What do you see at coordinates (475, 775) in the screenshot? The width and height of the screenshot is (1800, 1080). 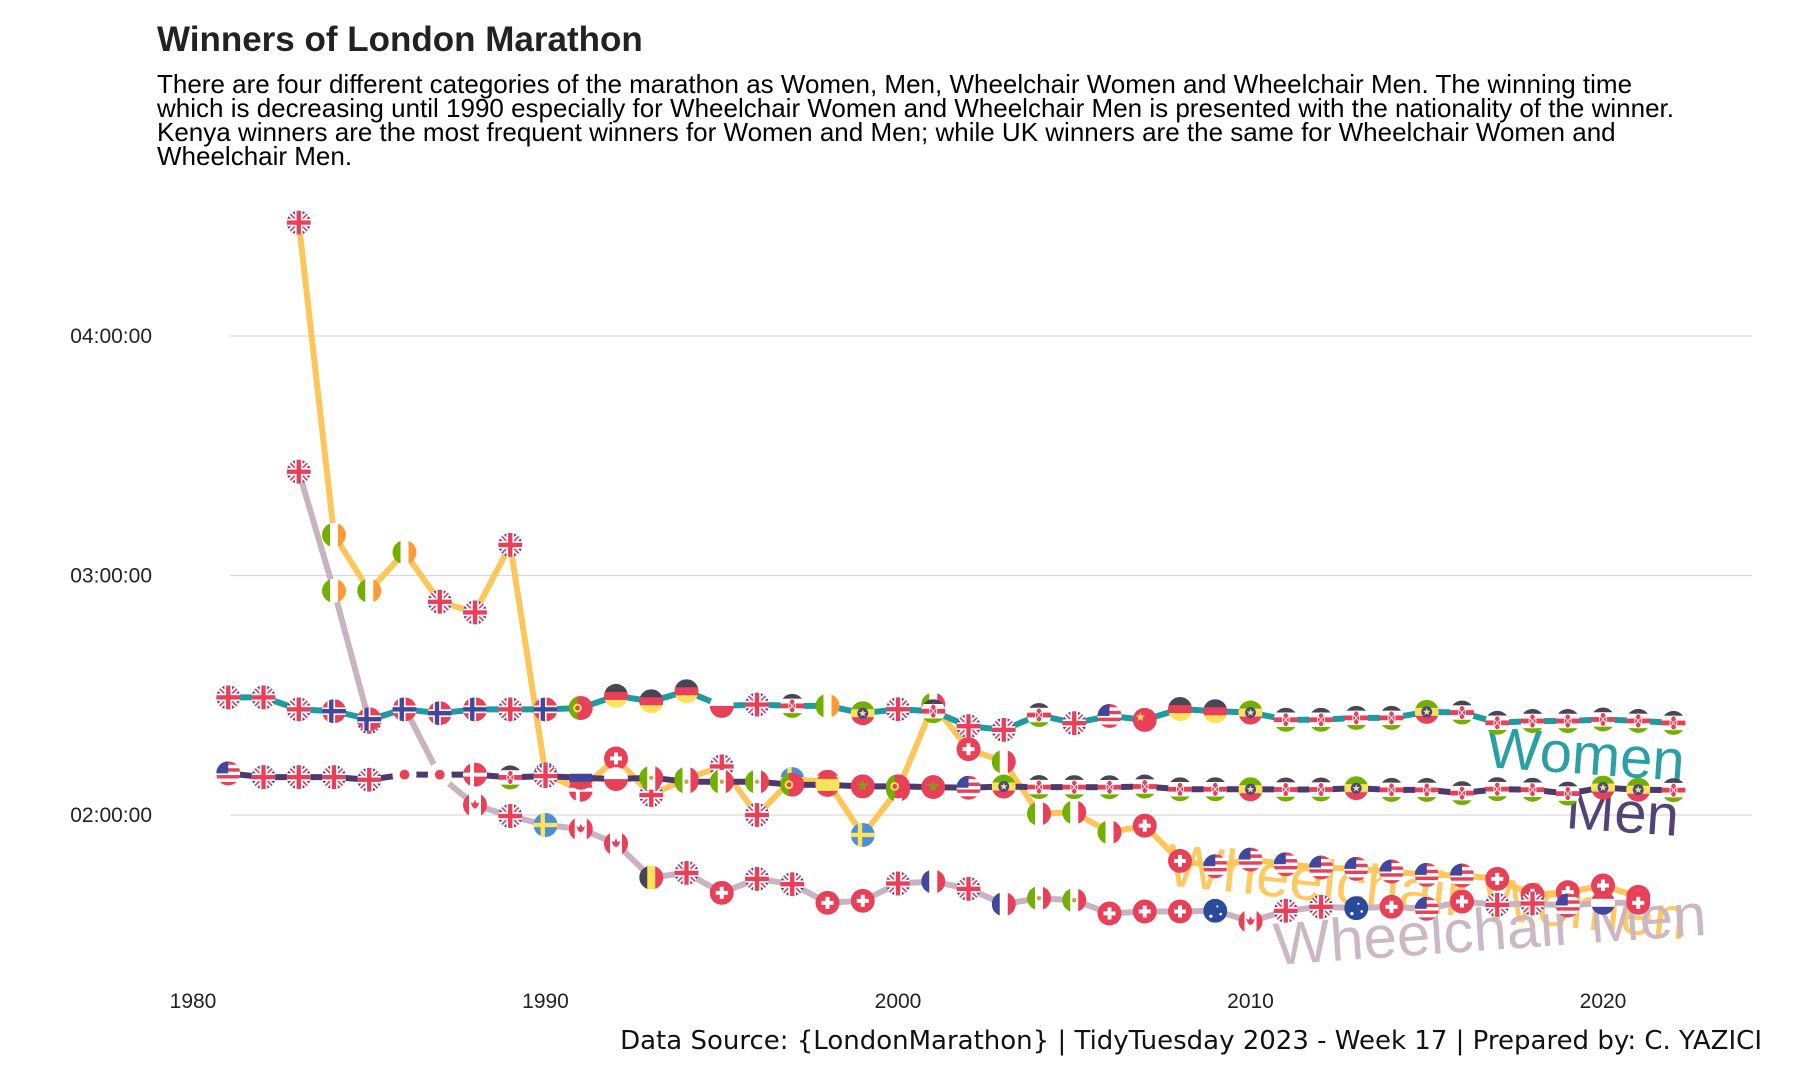 I see `denmark-flag-icon: Denmark` at bounding box center [475, 775].